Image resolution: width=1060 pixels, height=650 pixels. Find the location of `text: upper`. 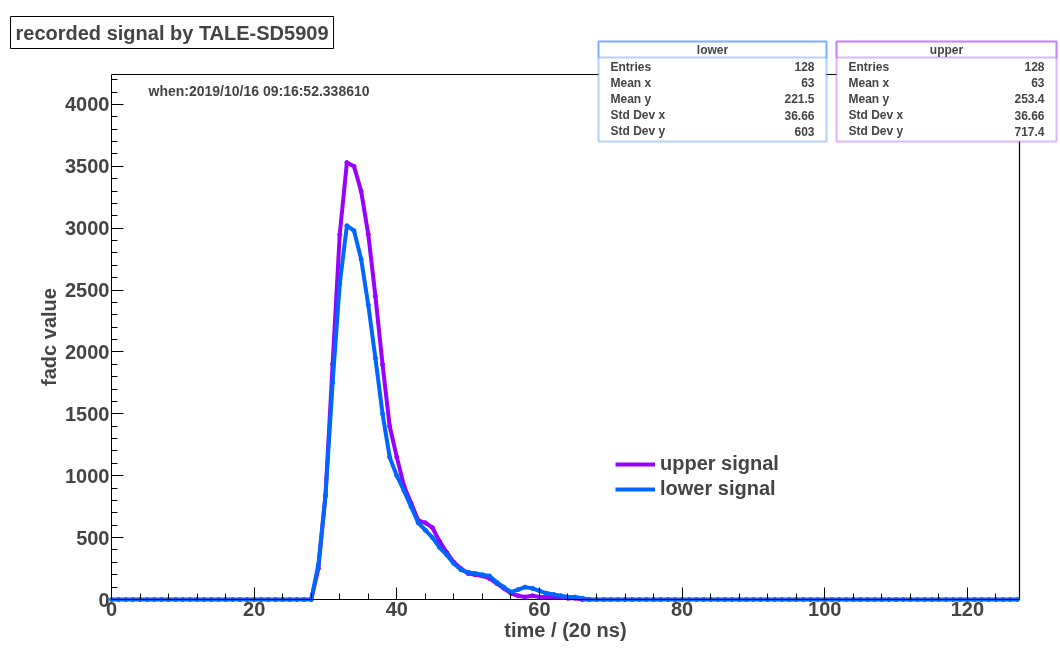

text: upper is located at coordinates (946, 49).